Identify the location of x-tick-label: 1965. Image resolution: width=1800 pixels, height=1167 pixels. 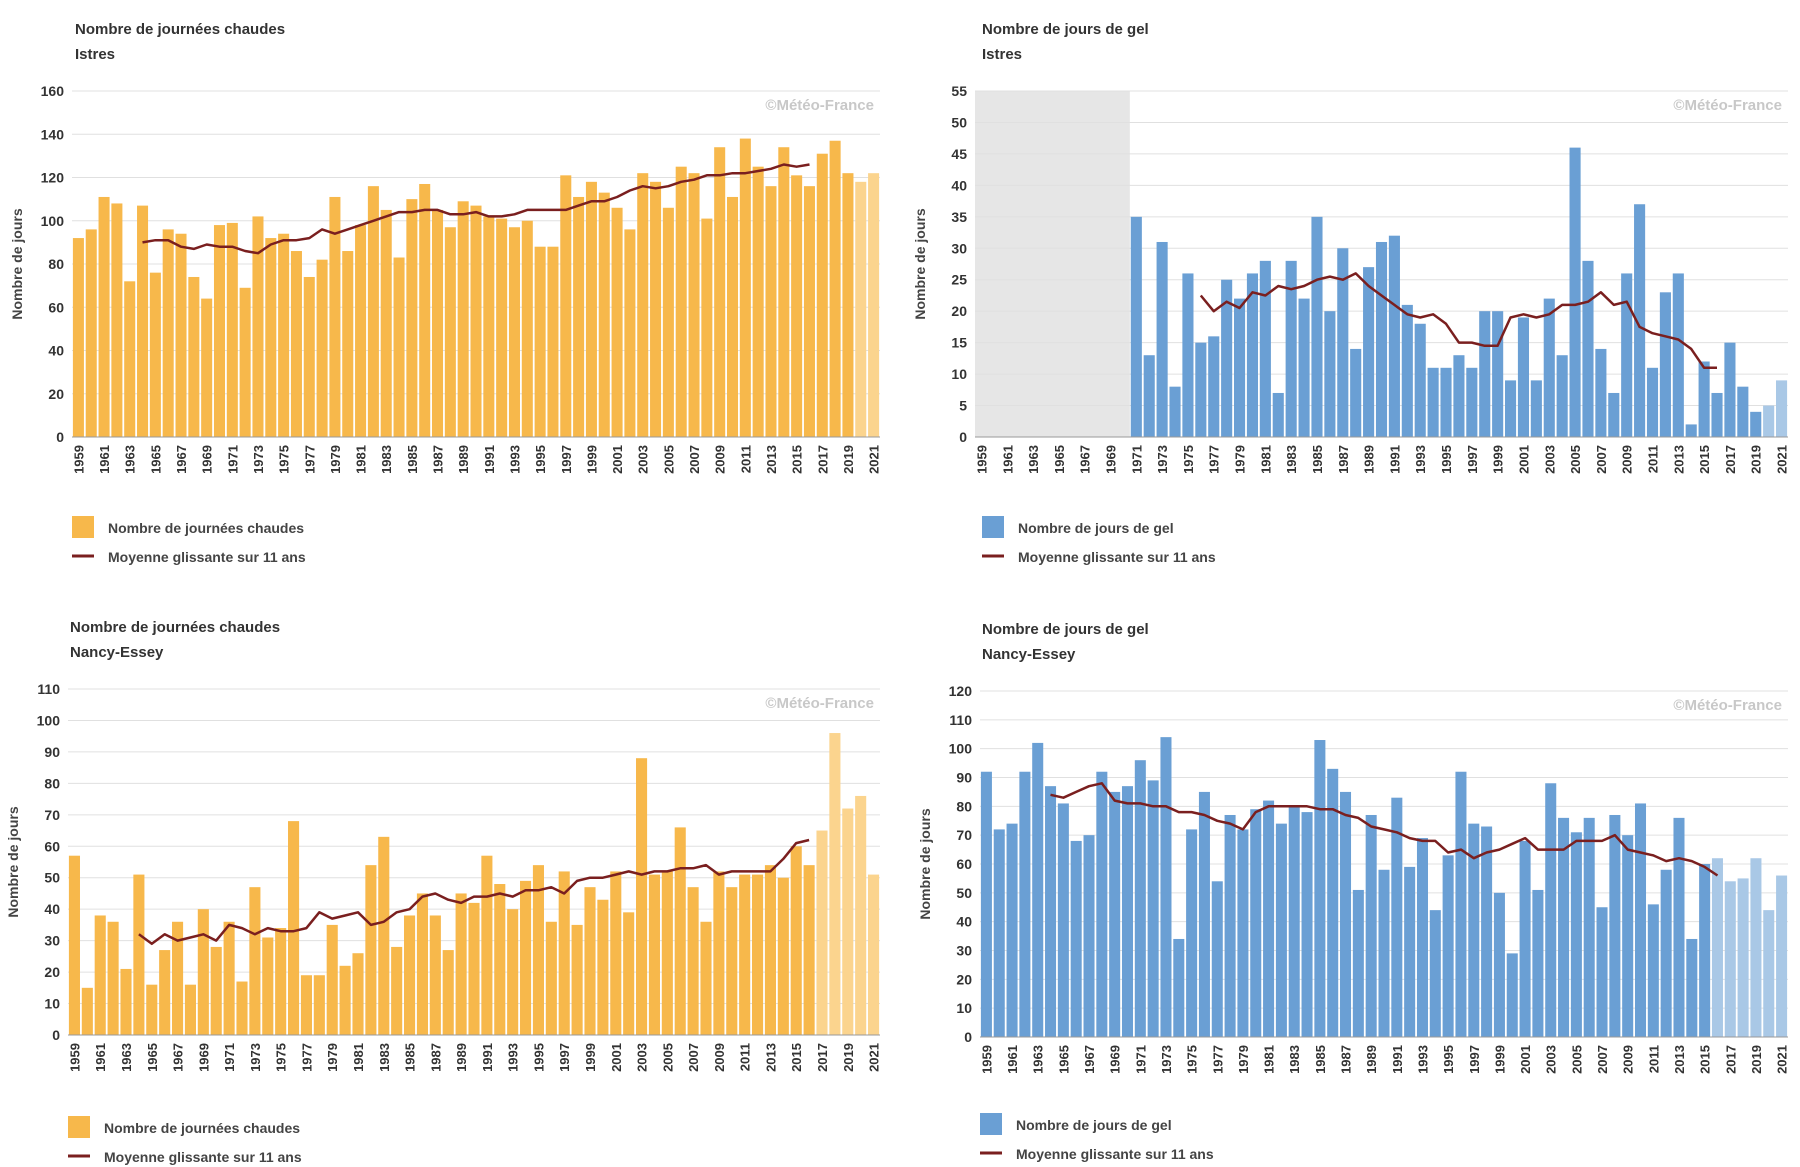
(155, 459).